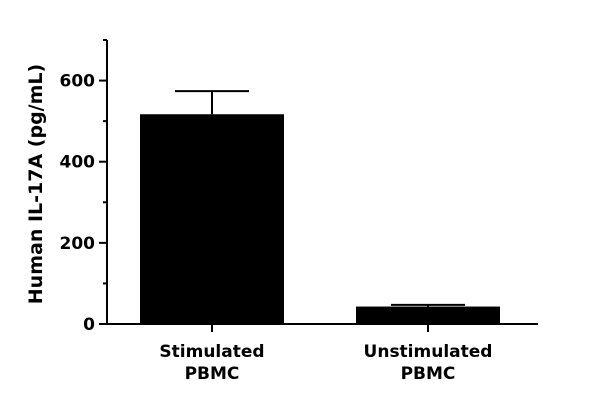 The image size is (600, 417). What do you see at coordinates (89, 325) in the screenshot?
I see `y-tick-label: 0` at bounding box center [89, 325].